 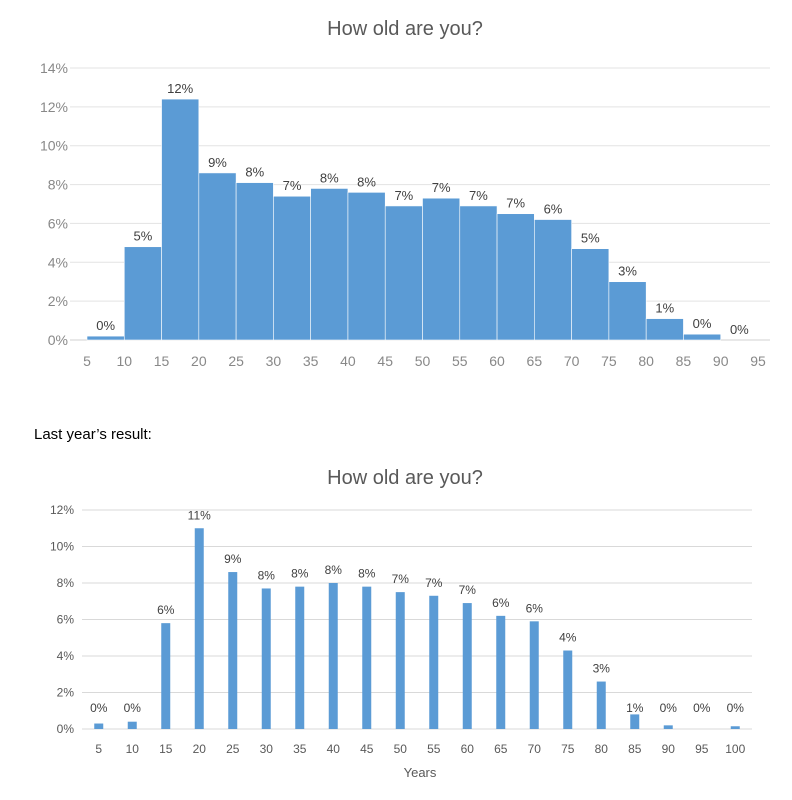 I want to click on y-tick-label: 8%, so click(x=66, y=583).